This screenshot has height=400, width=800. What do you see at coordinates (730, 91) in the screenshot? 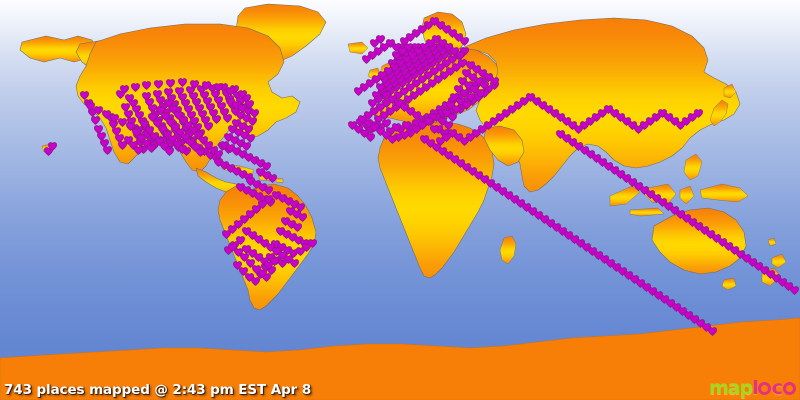
I see `island-japan-north` at bounding box center [730, 91].